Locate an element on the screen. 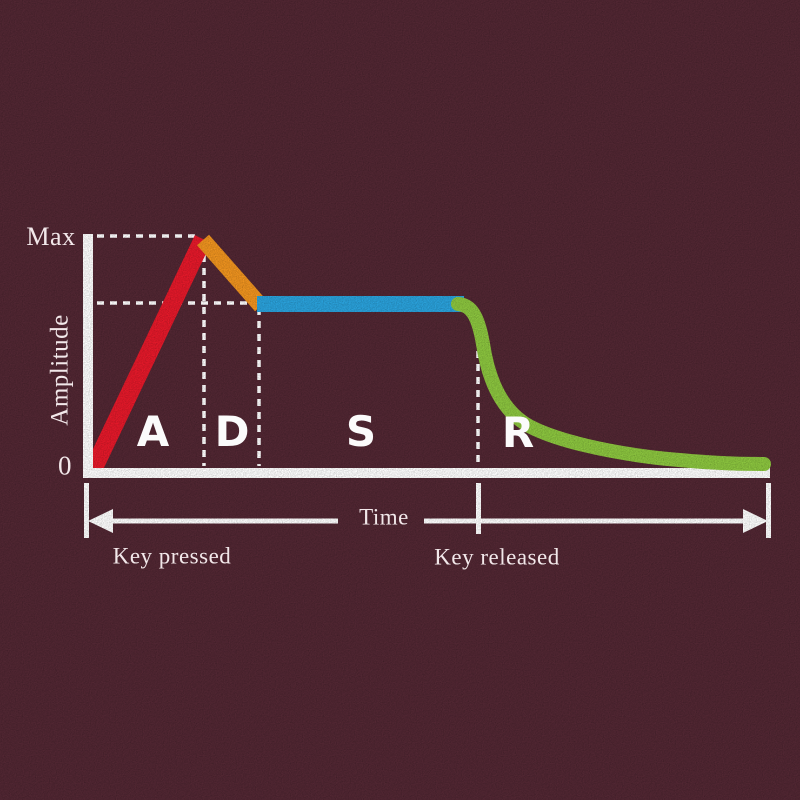  decay-segment-letter: D is located at coordinates (232, 431).